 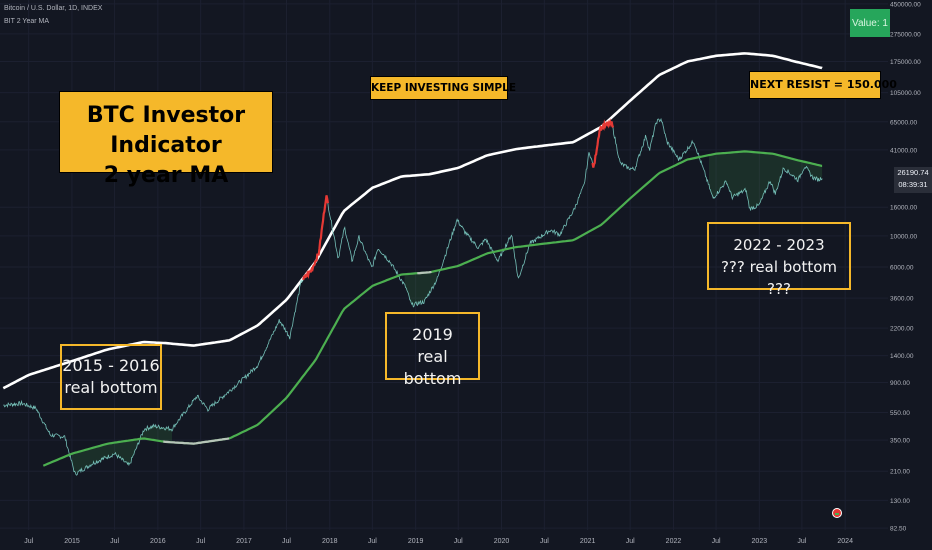 I want to click on bar-countdown: 08:39:31, so click(x=913, y=184).